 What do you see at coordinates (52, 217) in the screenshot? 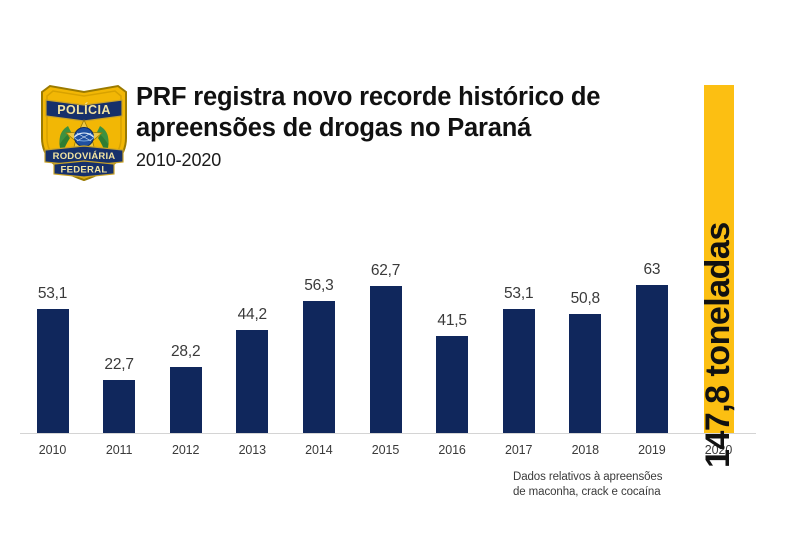
I see `bar-group-2010: 53,1` at bounding box center [52, 217].